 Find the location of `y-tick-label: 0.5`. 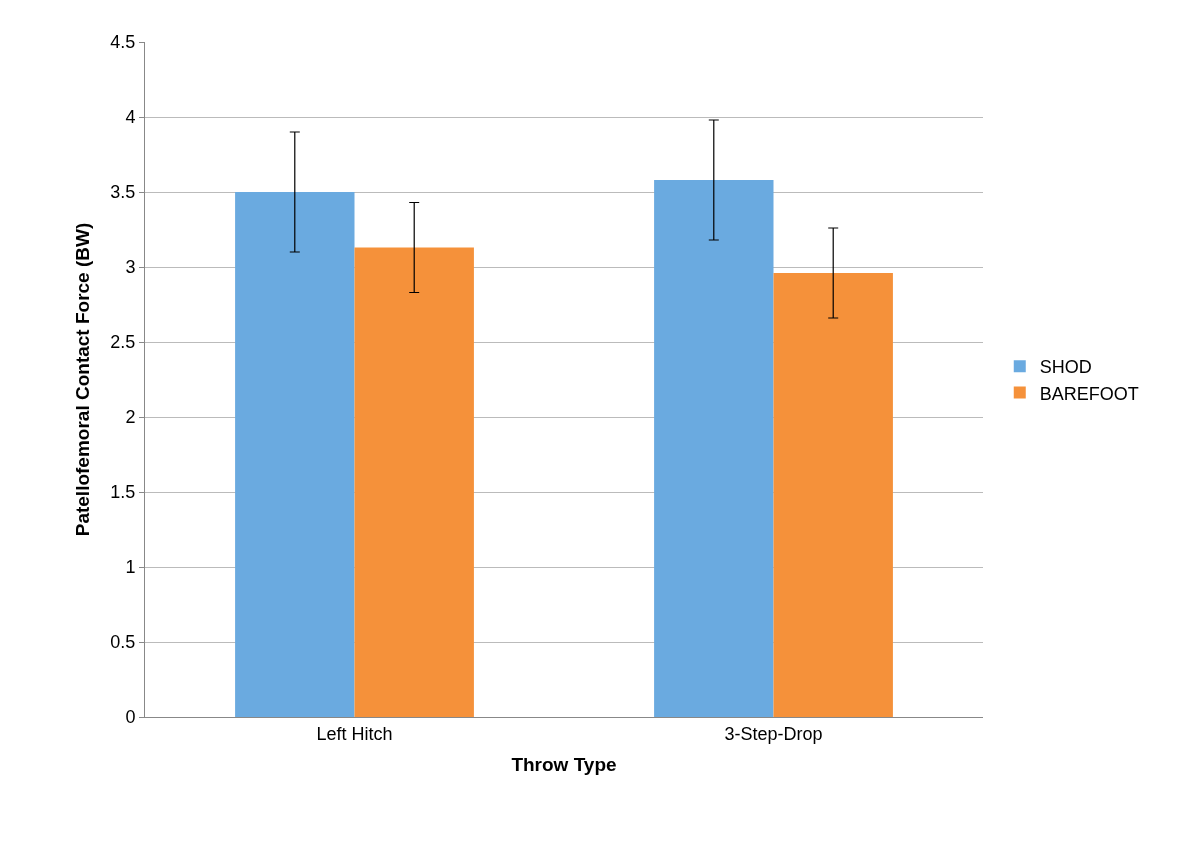

y-tick-label: 0.5 is located at coordinates (123, 642).